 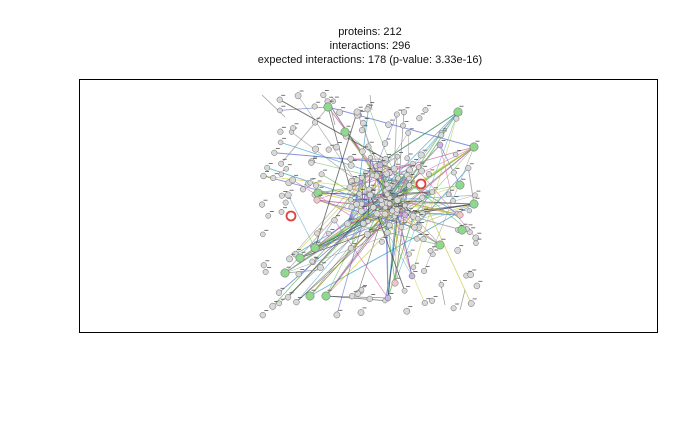 I want to click on highlighted-protein-node, so click(x=291, y=216).